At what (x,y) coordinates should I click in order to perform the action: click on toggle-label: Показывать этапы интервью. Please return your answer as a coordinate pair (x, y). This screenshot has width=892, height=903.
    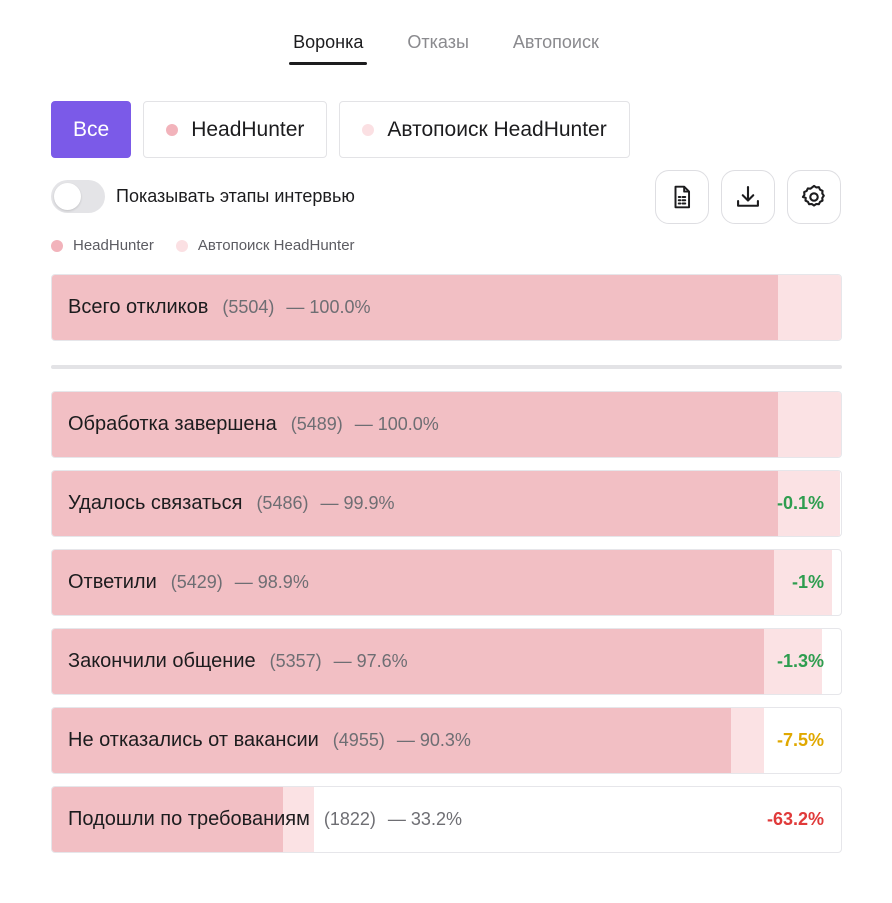
    Looking at the image, I should click on (235, 196).